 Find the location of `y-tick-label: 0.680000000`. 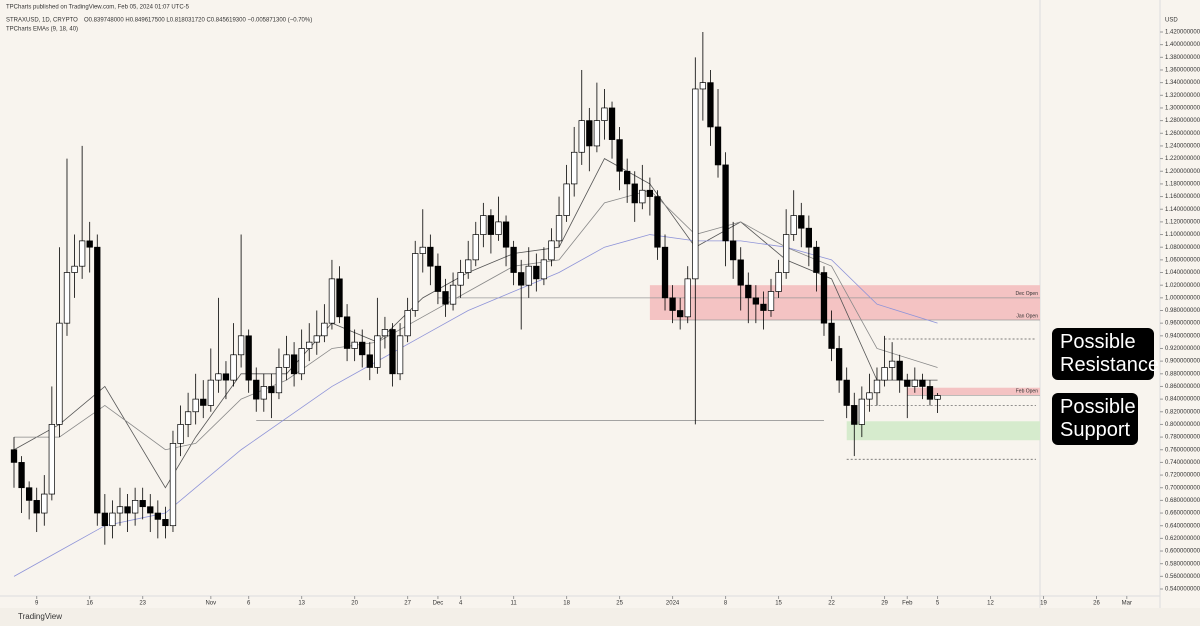

y-tick-label: 0.680000000 is located at coordinates (1182, 501).